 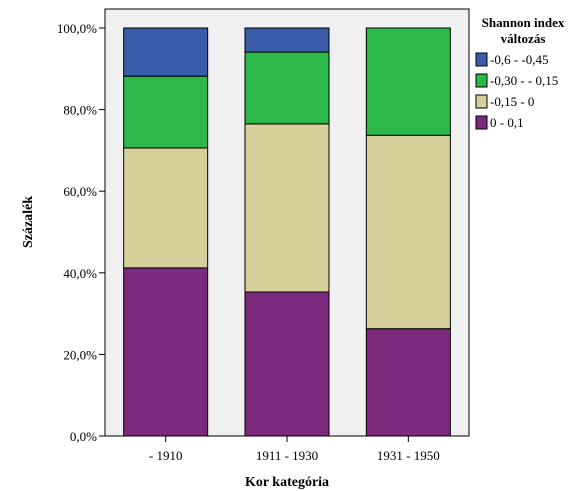 What do you see at coordinates (512, 101) in the screenshot?
I see `legend-label: -0,15 - 0` at bounding box center [512, 101].